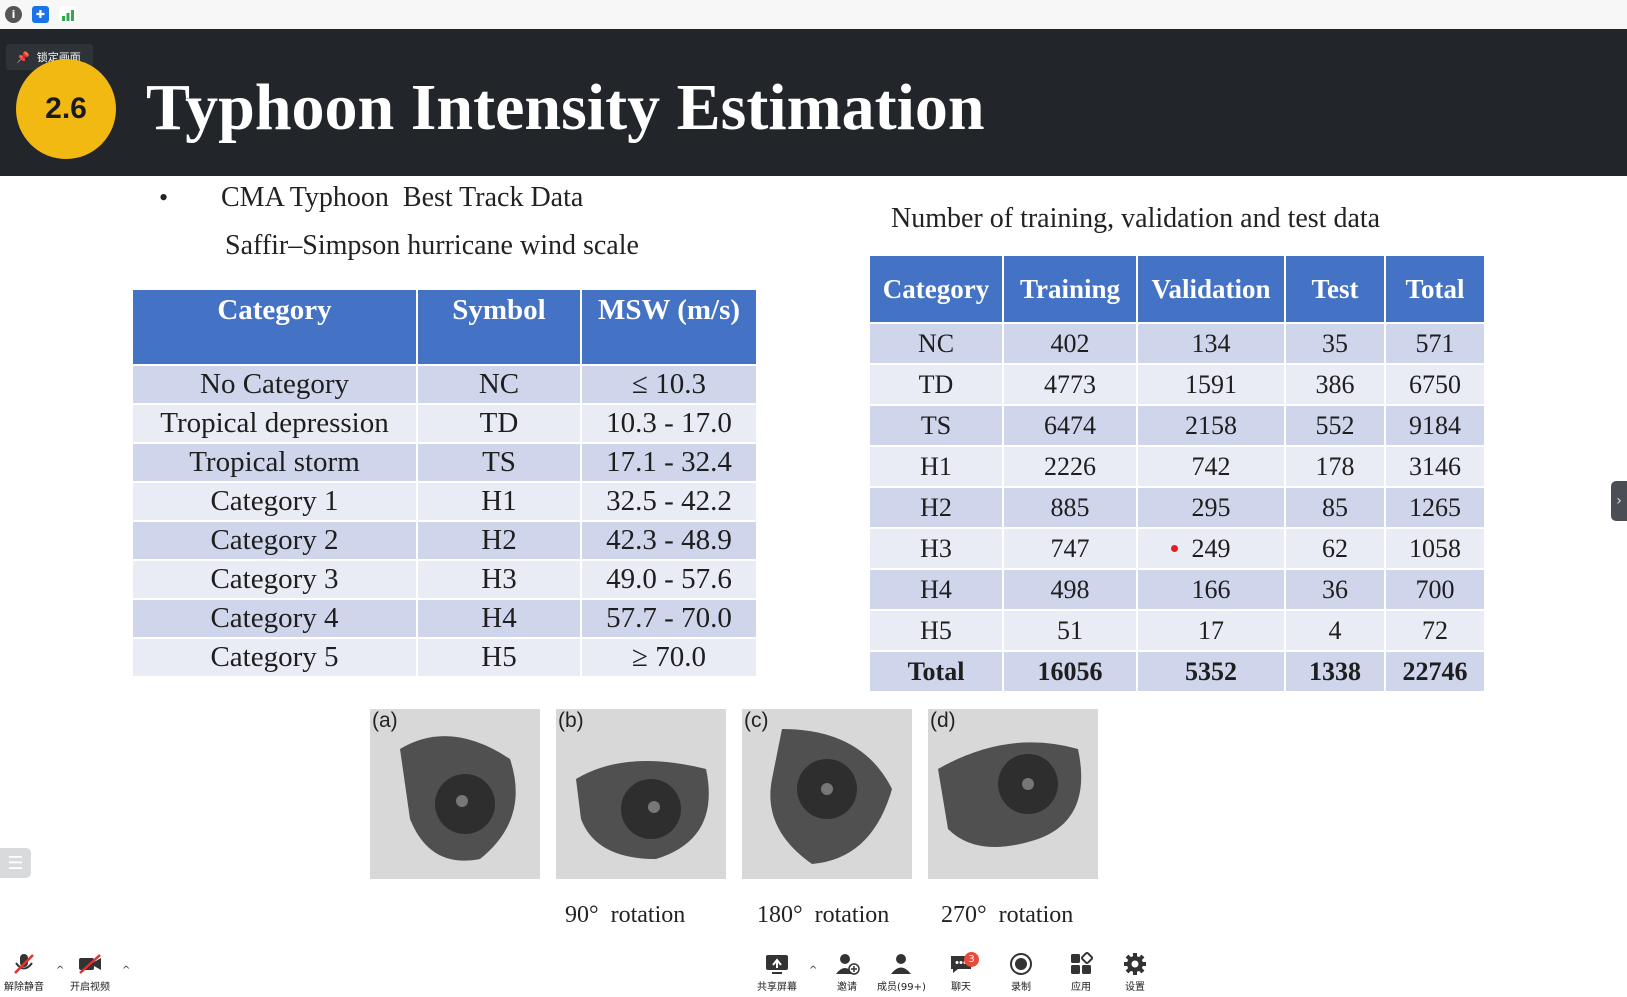  I want to click on table-row: H4 498 166 36 700, so click(1177, 589).